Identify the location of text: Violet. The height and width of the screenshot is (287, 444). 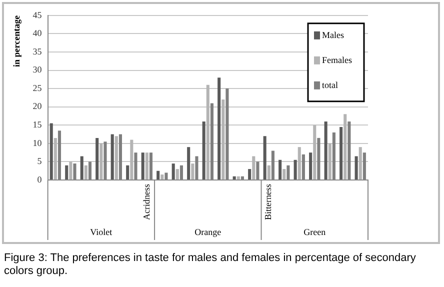
(101, 231).